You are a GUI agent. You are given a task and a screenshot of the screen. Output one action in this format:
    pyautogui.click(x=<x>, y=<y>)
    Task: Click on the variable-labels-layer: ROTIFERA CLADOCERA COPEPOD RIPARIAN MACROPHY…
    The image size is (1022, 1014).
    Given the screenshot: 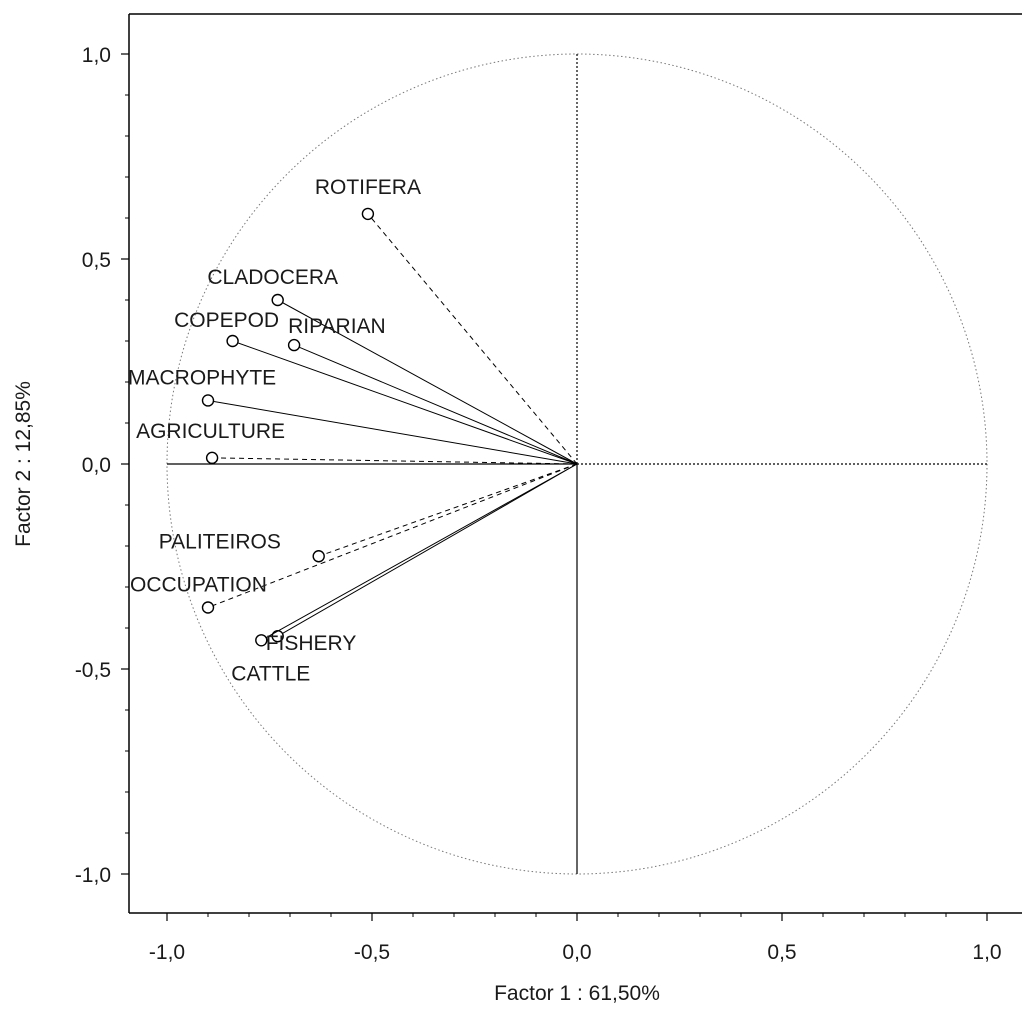 What is the action you would take?
    pyautogui.click(x=274, y=430)
    